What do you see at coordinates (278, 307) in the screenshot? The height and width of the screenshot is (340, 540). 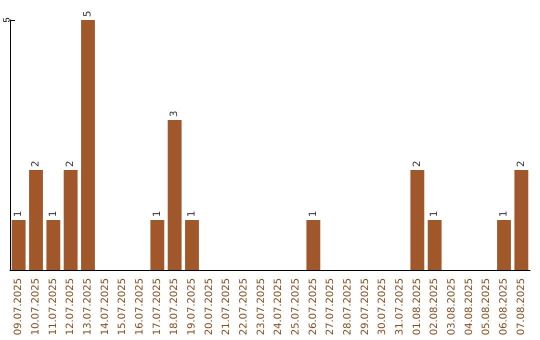 I see `x-tick-label: 24.07.2025` at bounding box center [278, 307].